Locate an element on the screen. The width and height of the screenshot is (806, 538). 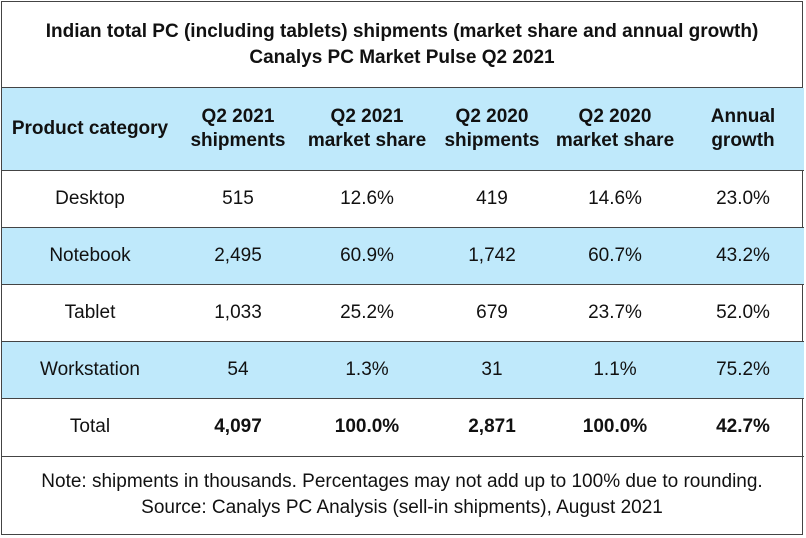
header-annual-growth: Annual growth is located at coordinates (743, 129).